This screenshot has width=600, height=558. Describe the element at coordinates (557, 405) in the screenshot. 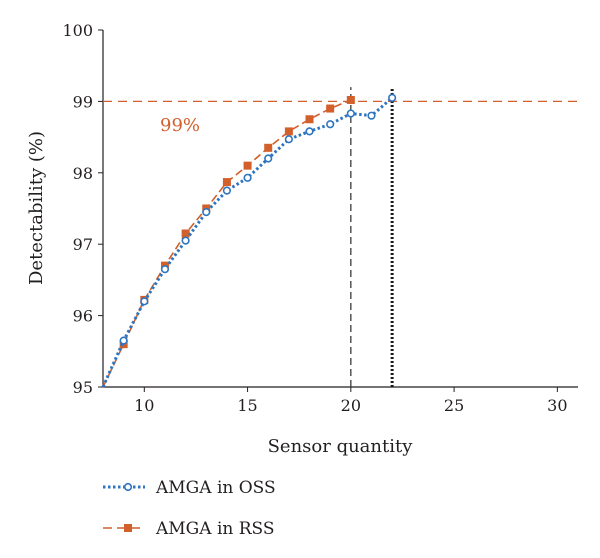

I see `x-tick-label: 30` at that location.